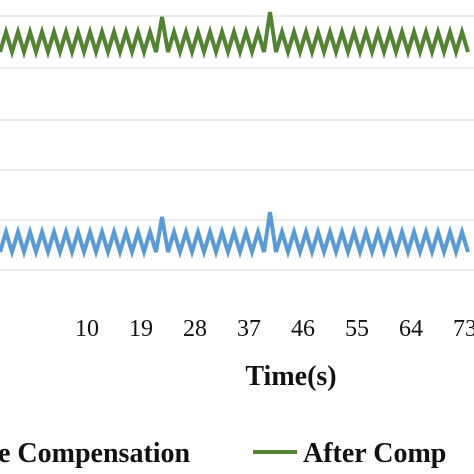 This screenshot has height=474, width=474. What do you see at coordinates (87, 329) in the screenshot?
I see `x-tick-label: 10` at bounding box center [87, 329].